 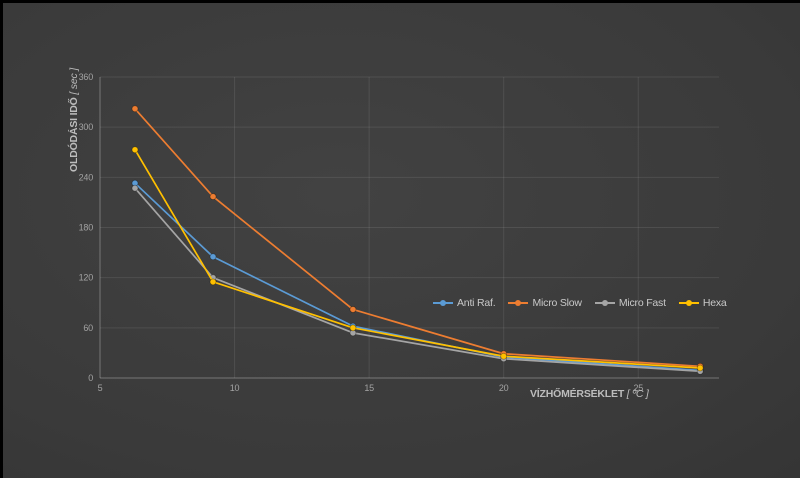 What do you see at coordinates (100, 388) in the screenshot?
I see `x-tick-label: 5` at bounding box center [100, 388].